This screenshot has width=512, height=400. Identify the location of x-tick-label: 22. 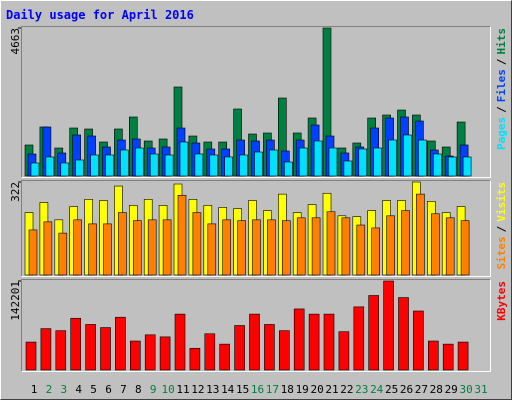
(346, 389).